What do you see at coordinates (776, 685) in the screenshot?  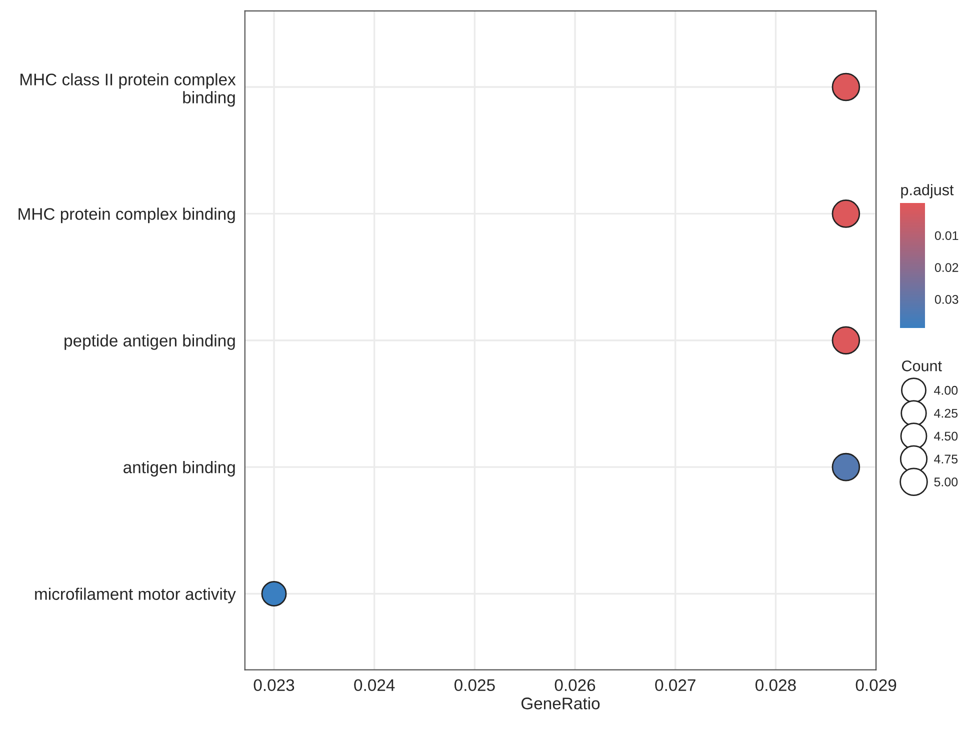 I see `x-tick-label: 0.028` at bounding box center [776, 685].